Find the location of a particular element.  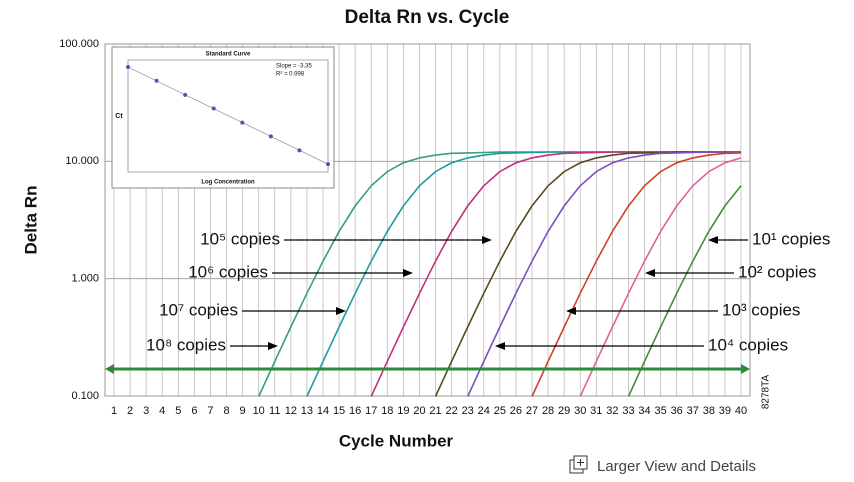

expand-icon is located at coordinates (580, 462).